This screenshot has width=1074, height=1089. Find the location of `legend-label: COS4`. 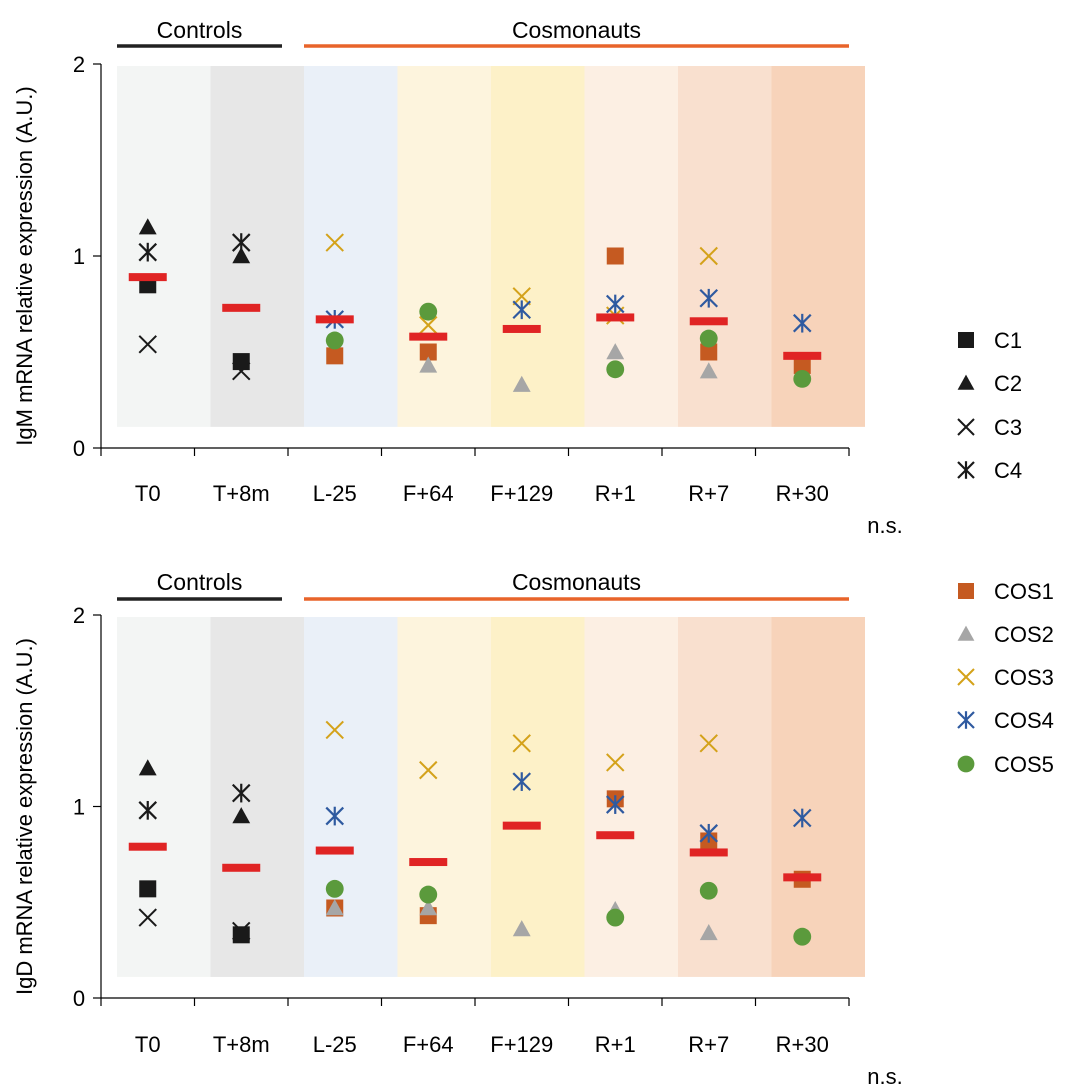

legend-label: COS4 is located at coordinates (1024, 720).